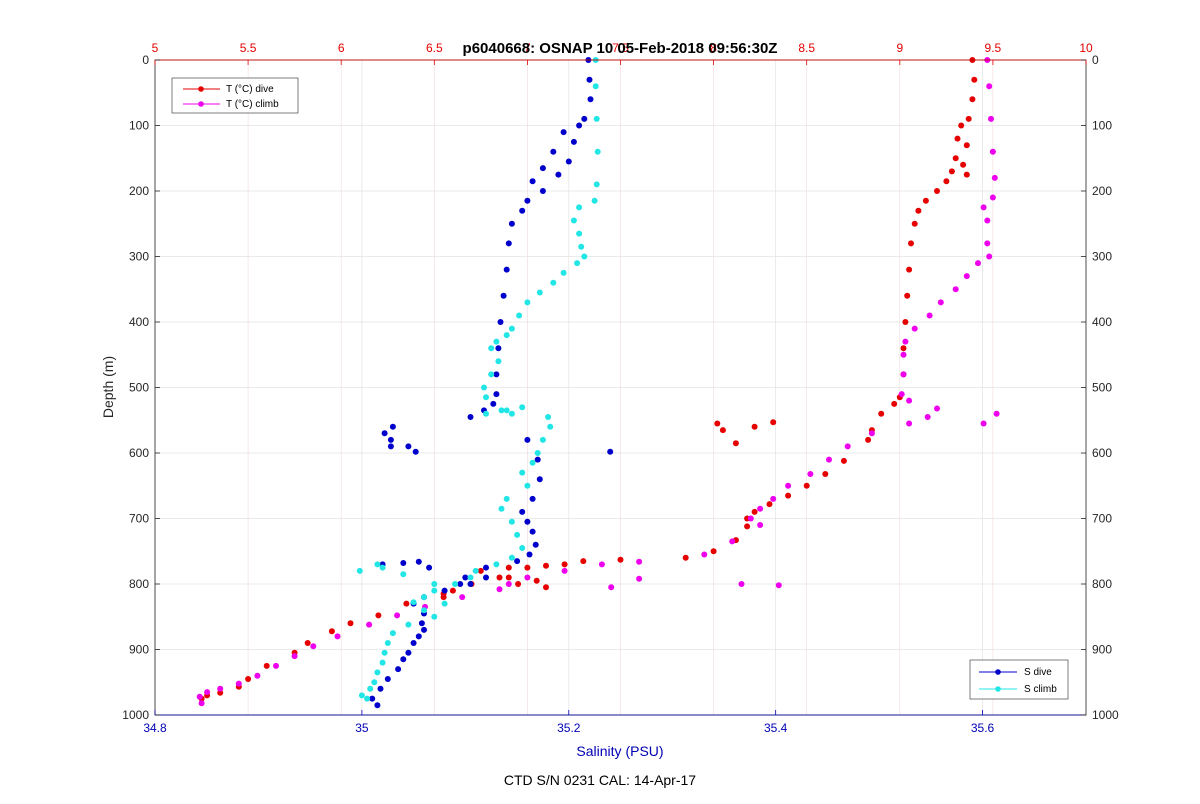 This screenshot has width=1200, height=804. I want to click on y-tick-label-left: 900, so click(139, 650).